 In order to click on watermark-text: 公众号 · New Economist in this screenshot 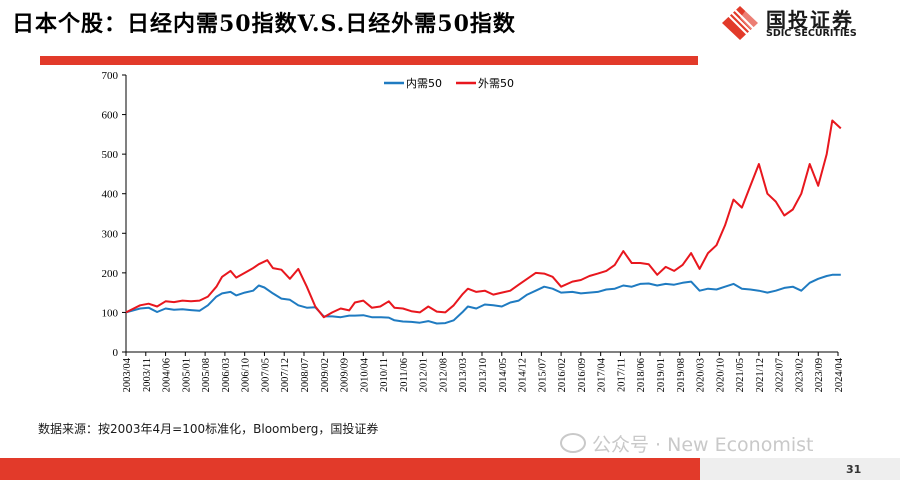, I will do `click(703, 445)`.